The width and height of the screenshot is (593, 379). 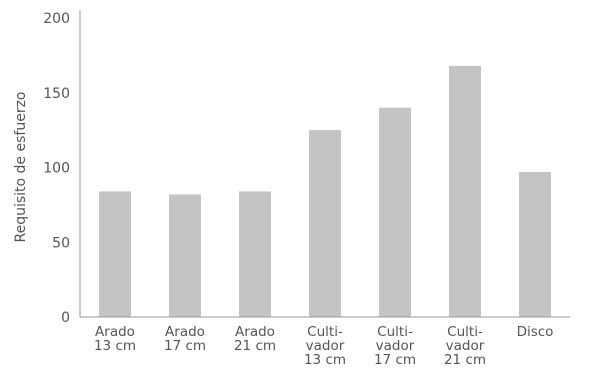 I want to click on y-tick-label: 150, so click(x=56, y=94).